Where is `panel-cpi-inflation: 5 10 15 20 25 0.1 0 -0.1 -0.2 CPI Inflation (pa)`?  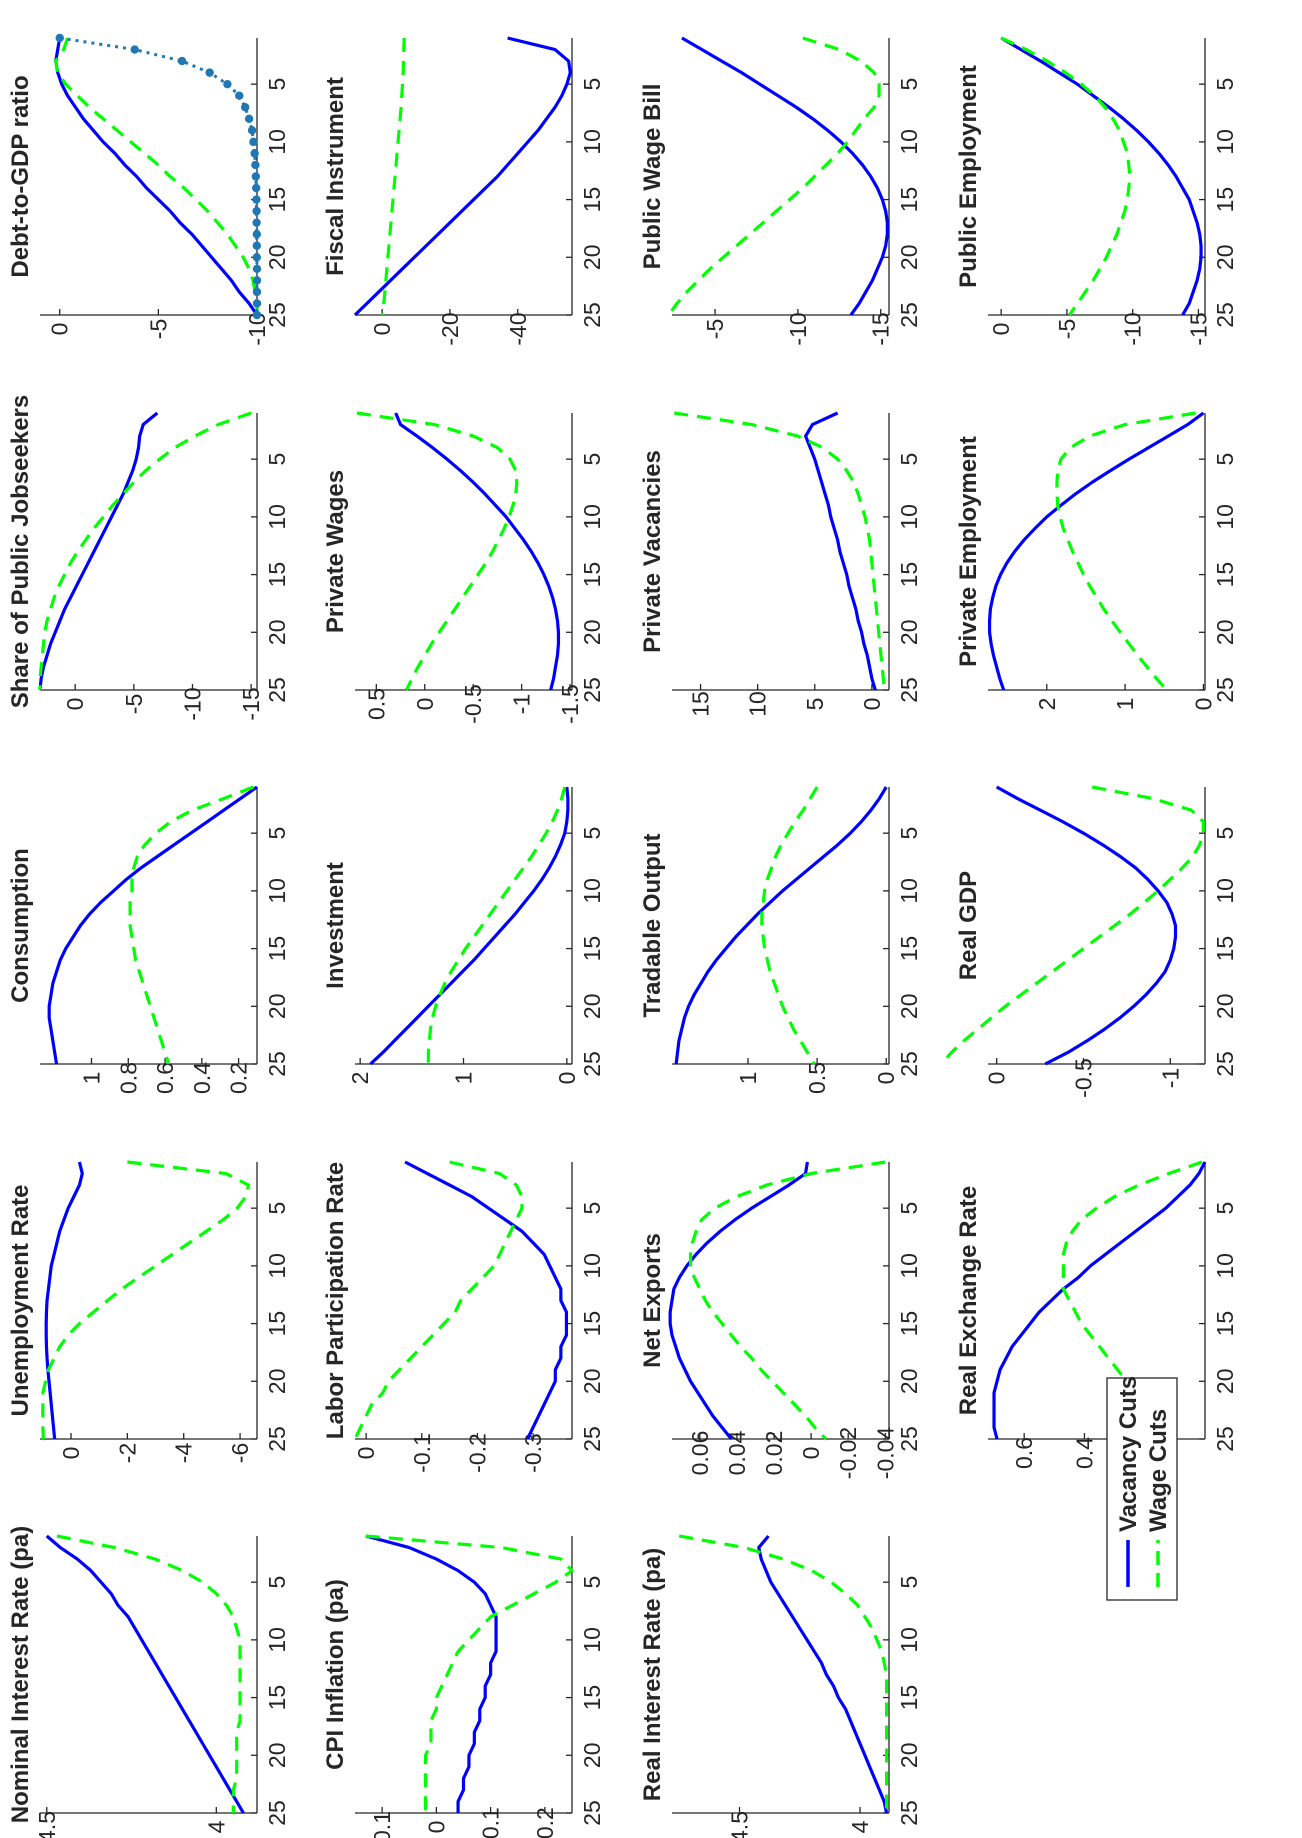
panel-cpi-inflation: 5 10 15 20 25 0.1 0 -0.1 -0.2 CPI Inflation (pa) is located at coordinates (463, 1686).